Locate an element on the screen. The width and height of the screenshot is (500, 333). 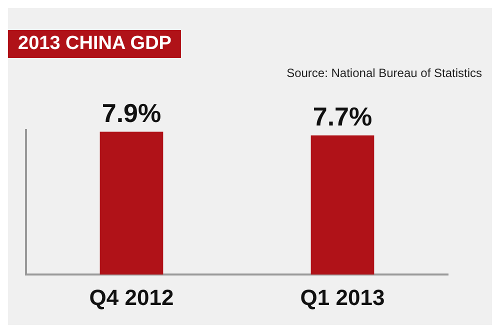
data-label: 7.7% is located at coordinates (342, 117).